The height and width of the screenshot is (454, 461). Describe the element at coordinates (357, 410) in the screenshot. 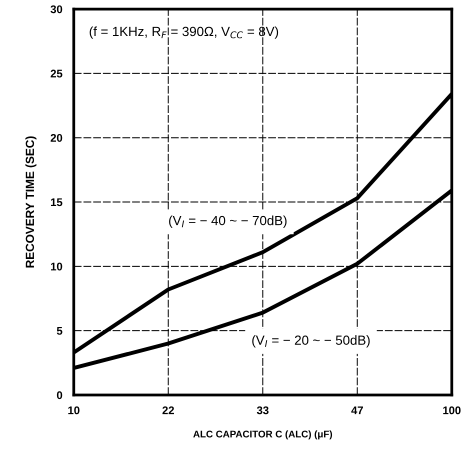

I see `x-tick-label: 47` at that location.